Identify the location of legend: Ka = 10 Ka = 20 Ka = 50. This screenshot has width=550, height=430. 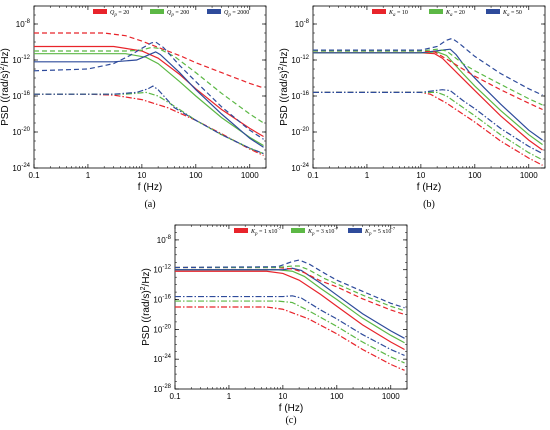
(447, 13).